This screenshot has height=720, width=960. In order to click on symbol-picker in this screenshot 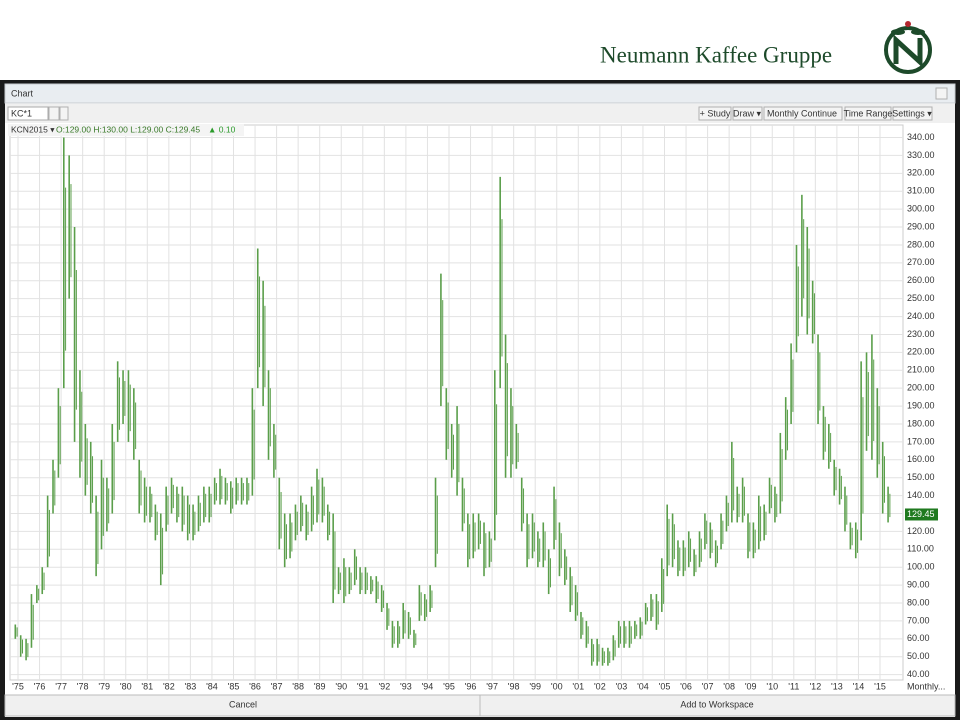, I will do `click(54, 113)`.